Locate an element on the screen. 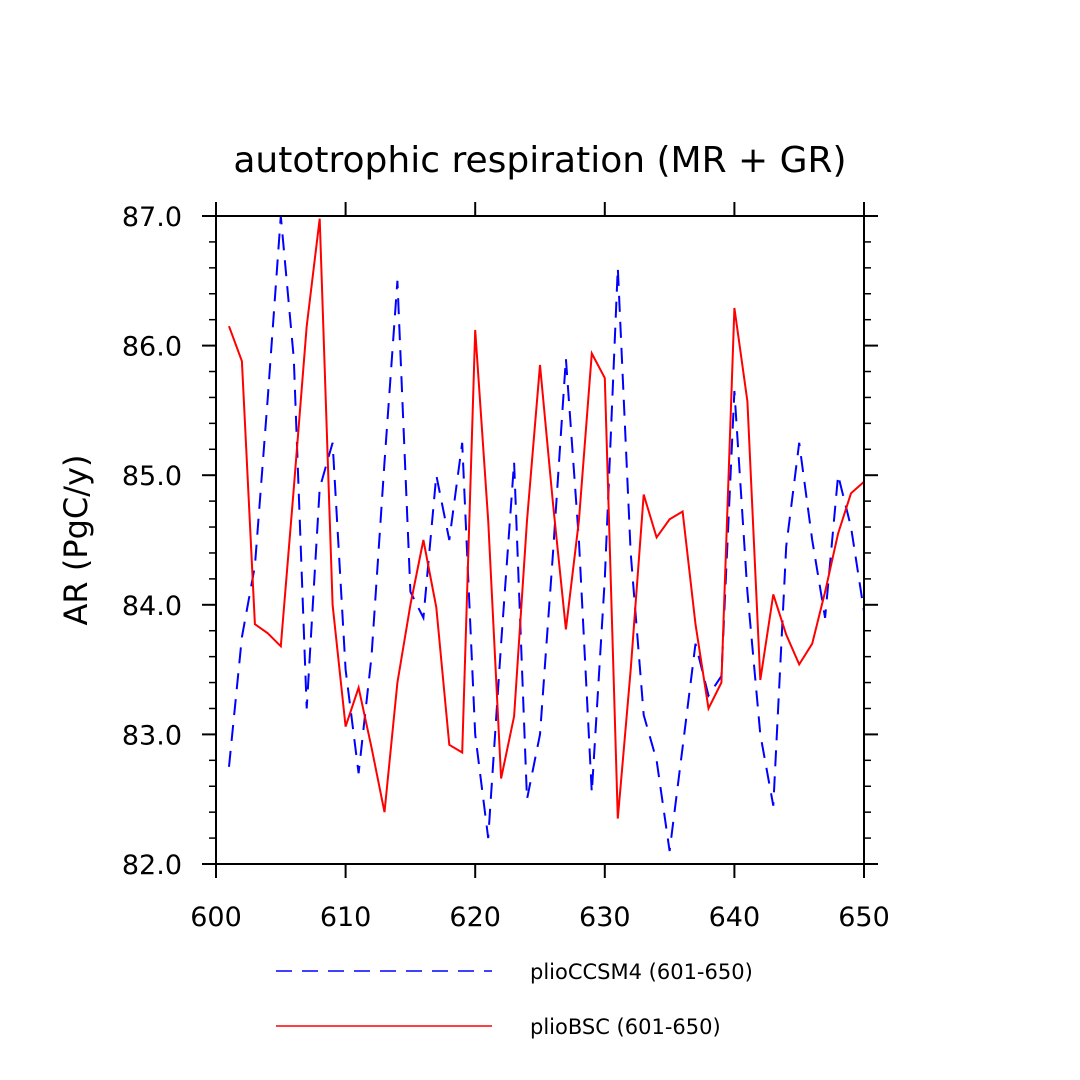 The image size is (1080, 1080). x-tick-label: 620 is located at coordinates (475, 917).